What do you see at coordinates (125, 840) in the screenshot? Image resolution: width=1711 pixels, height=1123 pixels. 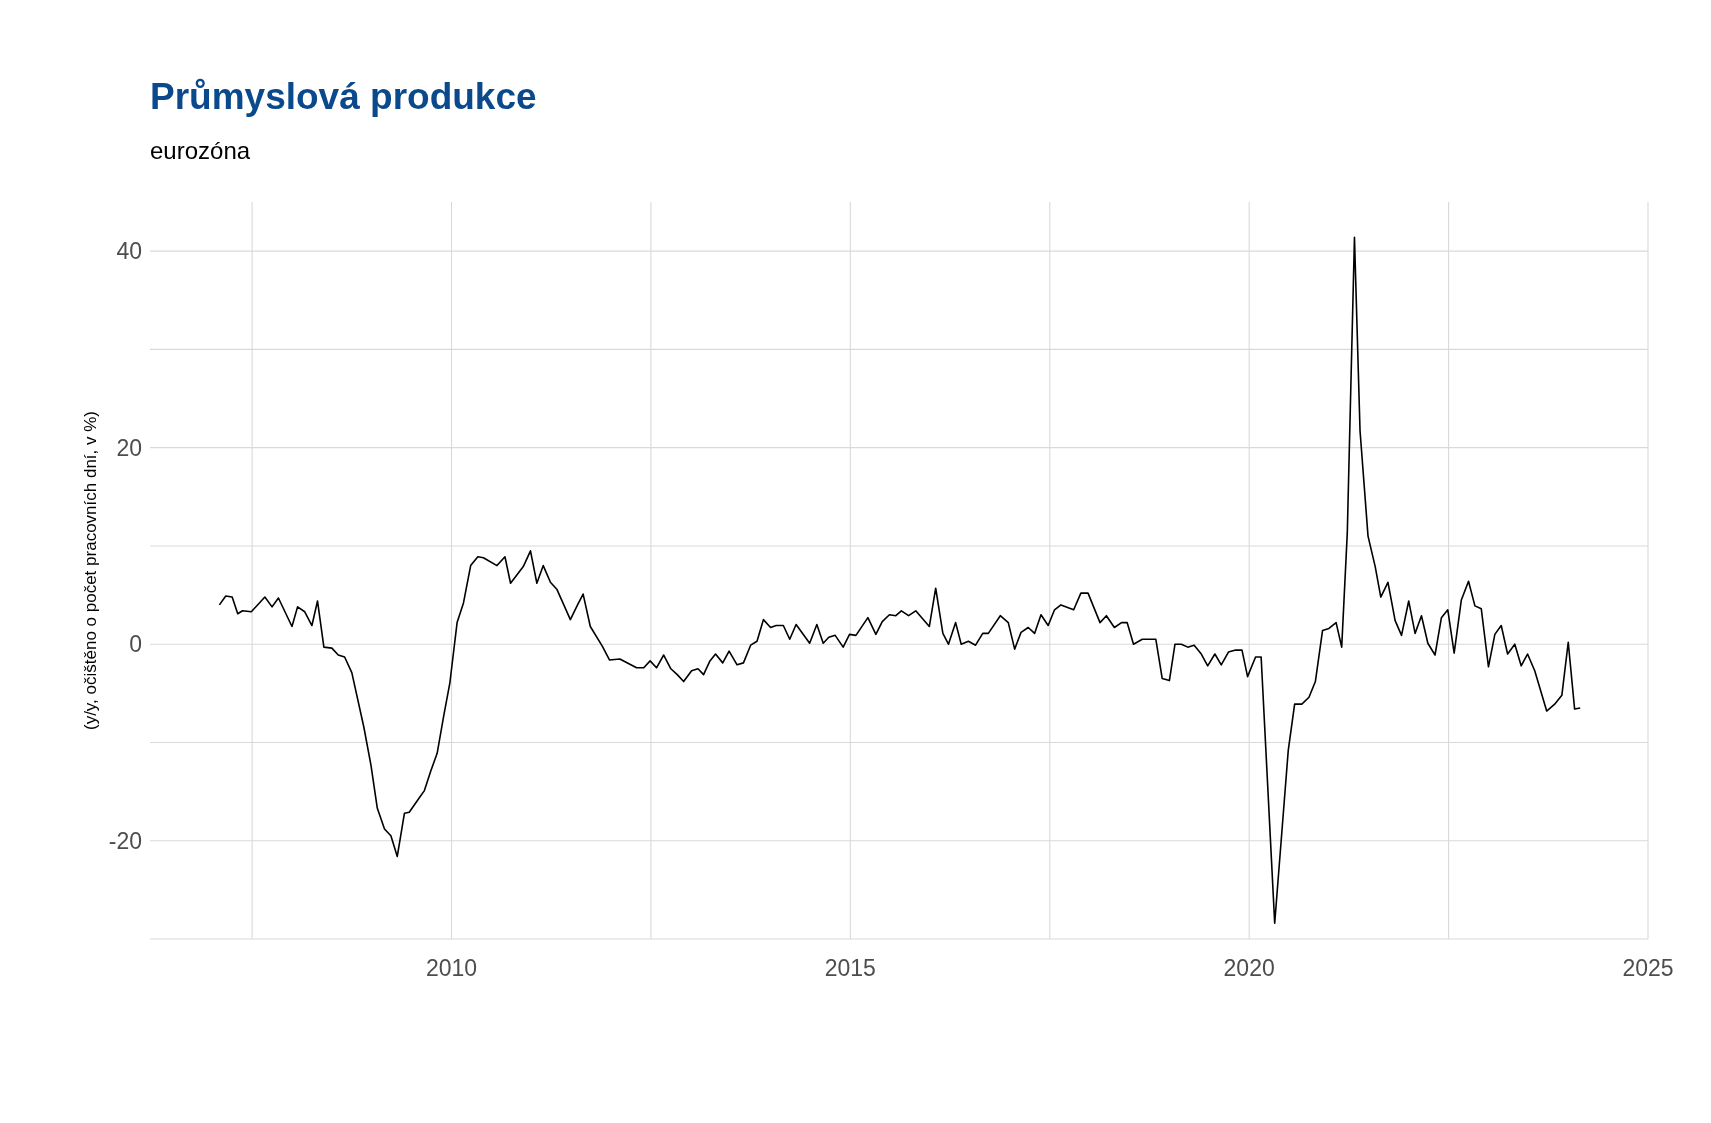 I see `y-tick-label: -20` at bounding box center [125, 840].